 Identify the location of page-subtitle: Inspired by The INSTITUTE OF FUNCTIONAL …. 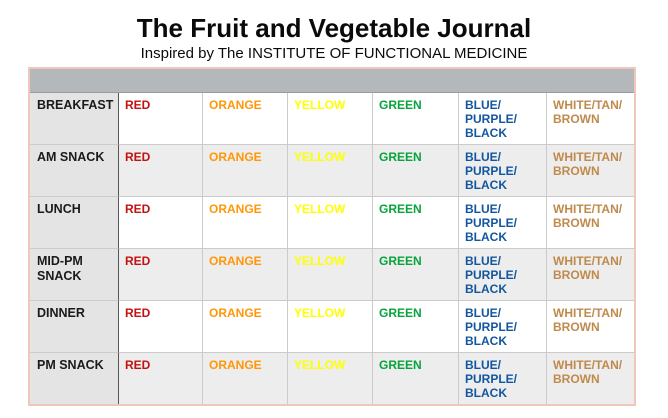
(334, 53).